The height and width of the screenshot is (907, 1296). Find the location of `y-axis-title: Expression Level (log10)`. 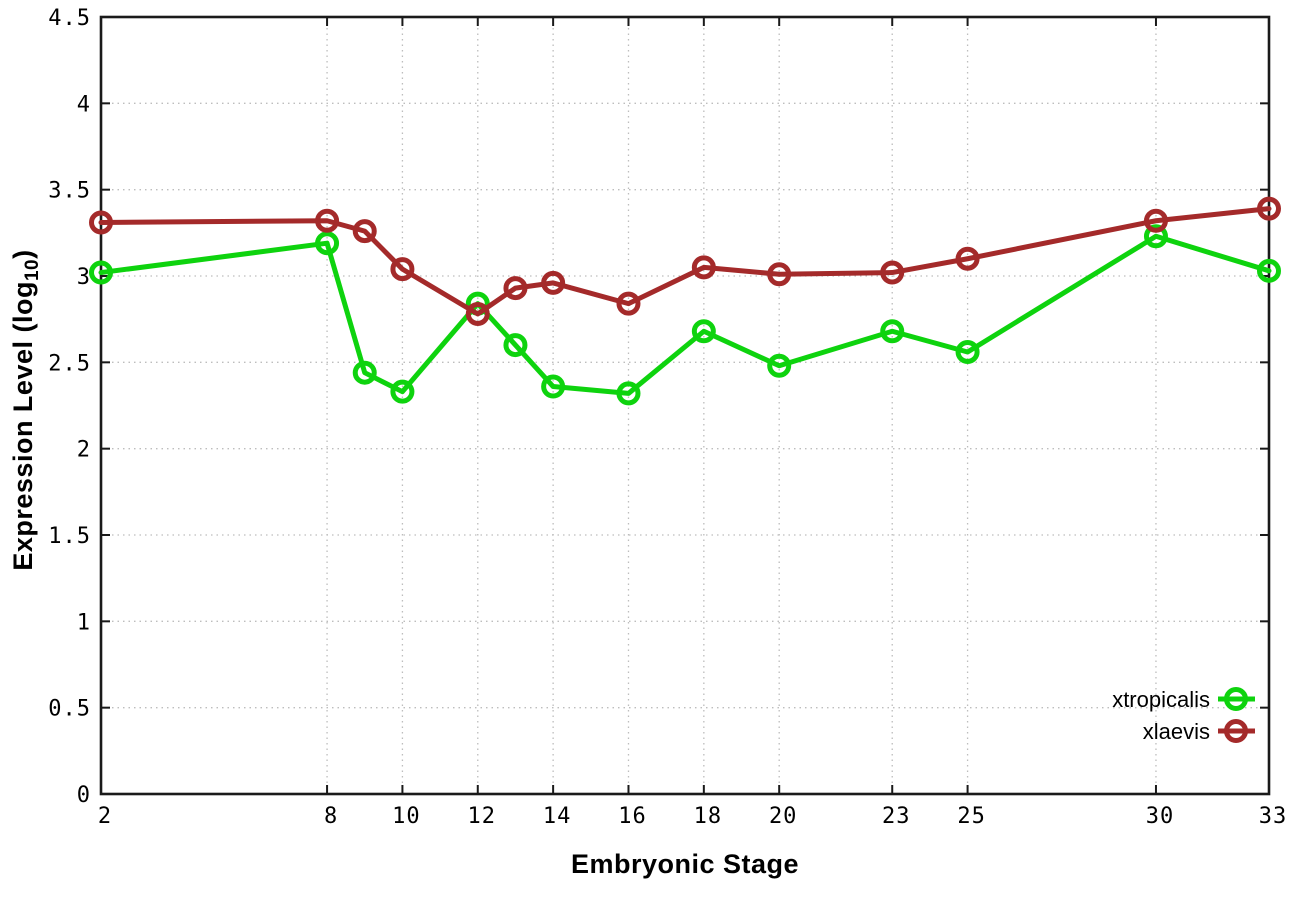

y-axis-title: Expression Level (log10) is located at coordinates (26, 410).